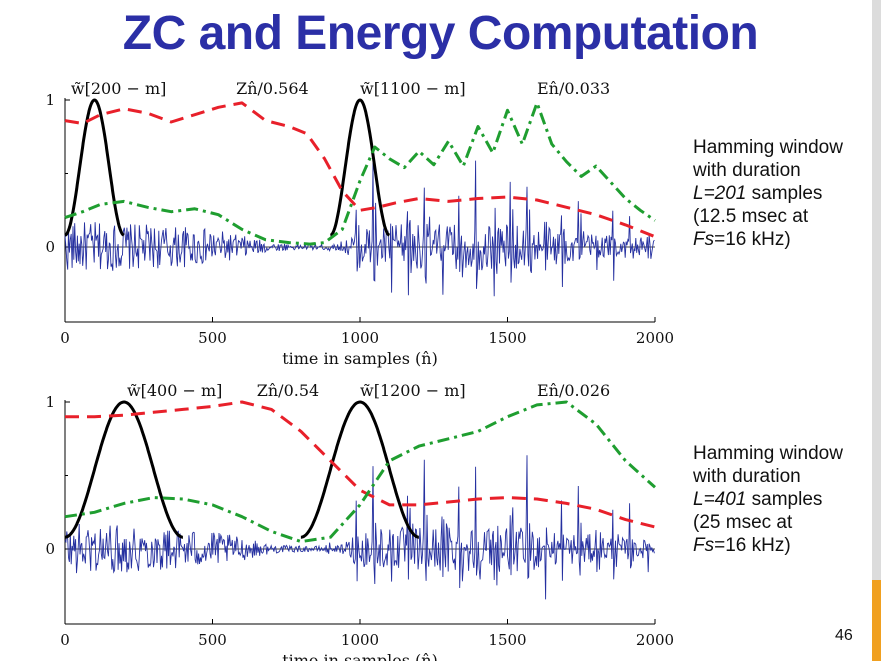 This screenshot has height=661, width=881. What do you see at coordinates (573, 88) in the screenshot?
I see `curve-annotation: En̂/0.033` at bounding box center [573, 88].